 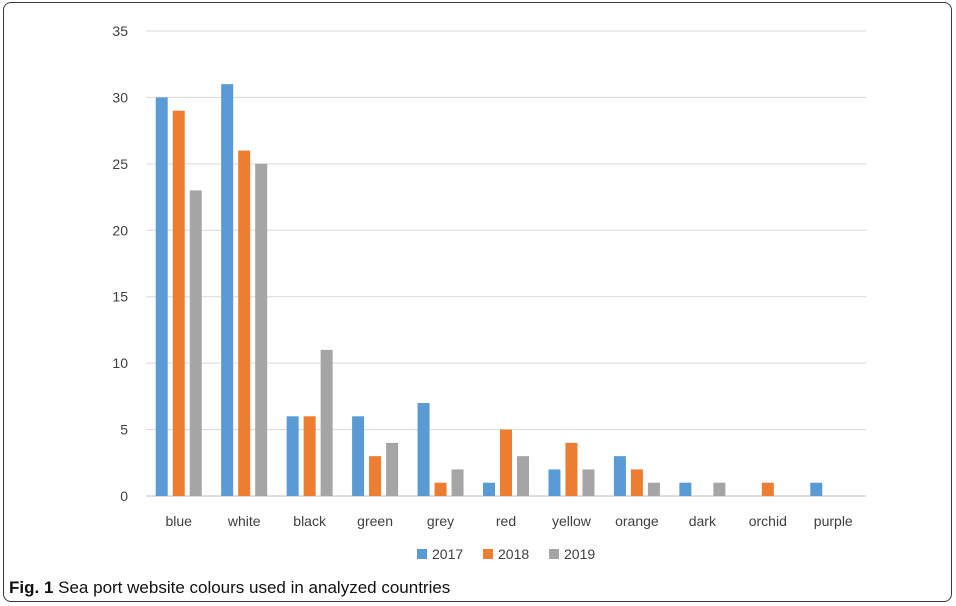 What do you see at coordinates (719, 489) in the screenshot?
I see `bar-2019-dark` at bounding box center [719, 489].